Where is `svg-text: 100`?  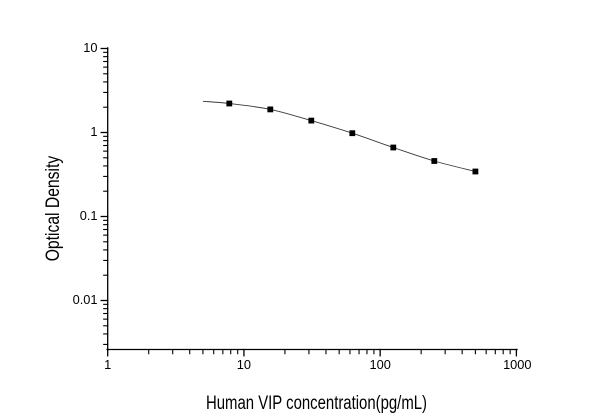 svg-text: 100 is located at coordinates (380, 364).